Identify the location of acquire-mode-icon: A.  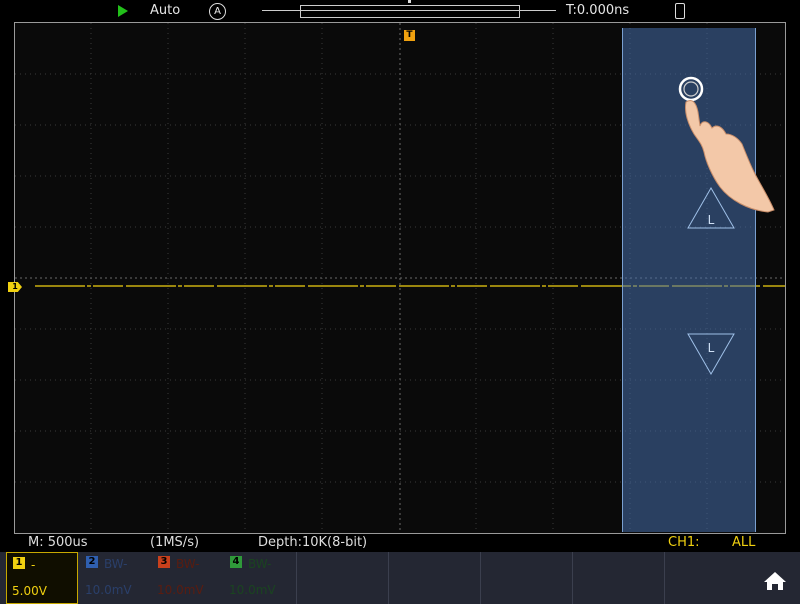
(217, 11).